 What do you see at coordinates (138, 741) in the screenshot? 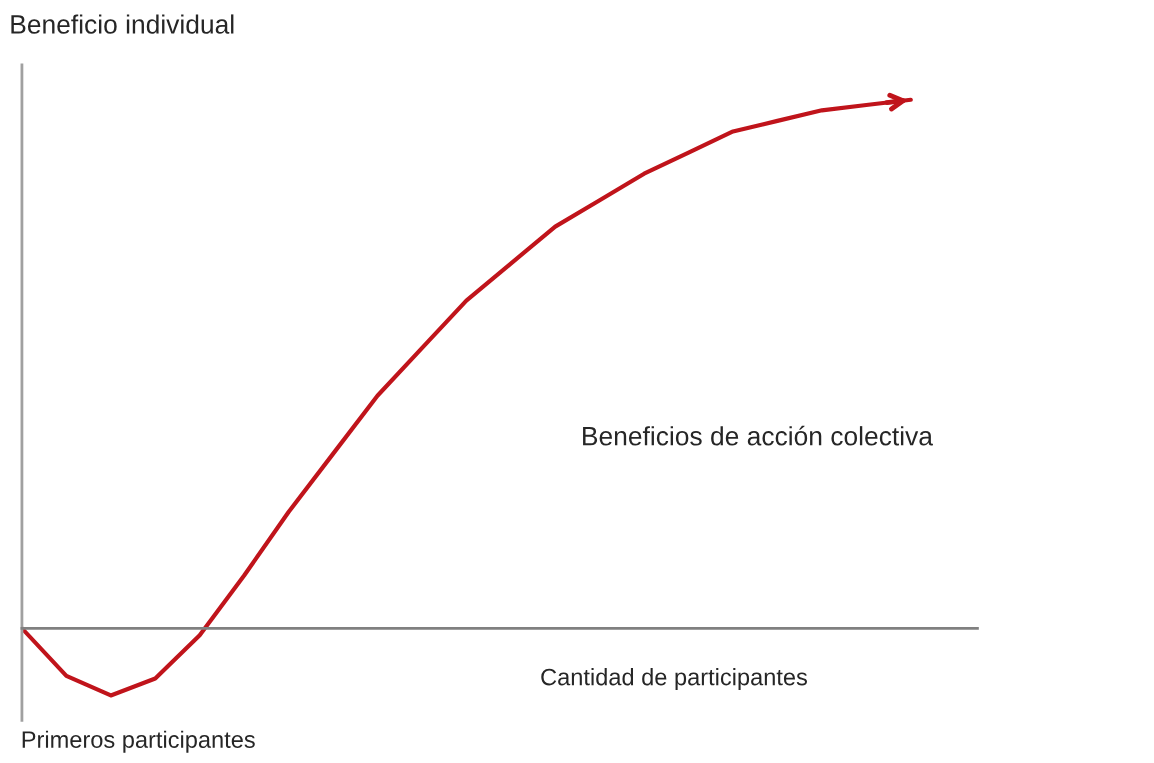
I see `text: Primeros participantes` at bounding box center [138, 741].